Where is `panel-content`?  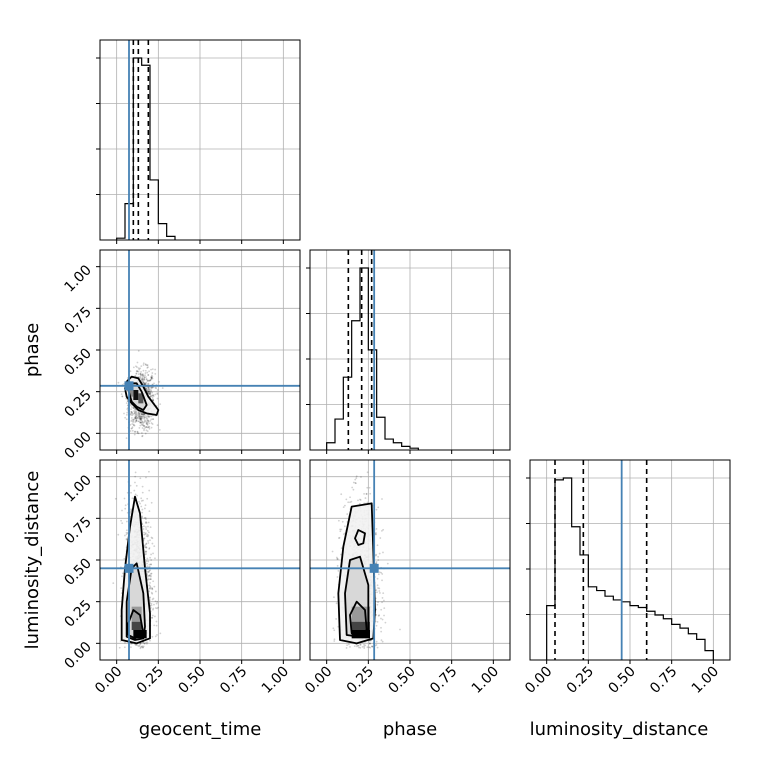 panel-content is located at coordinates (200, 560).